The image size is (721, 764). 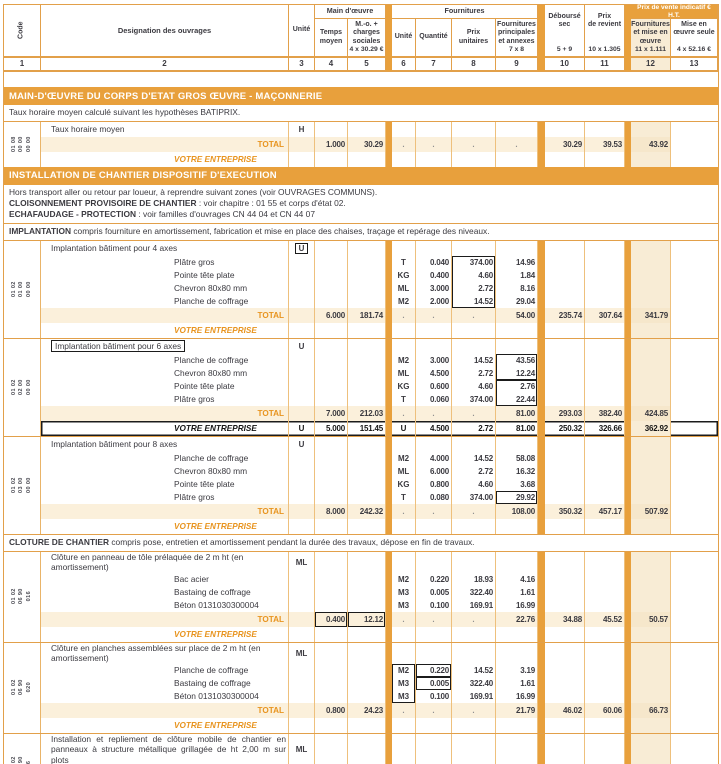 I want to click on code-cell: 01 02 06 90 016, so click(x=22, y=596).